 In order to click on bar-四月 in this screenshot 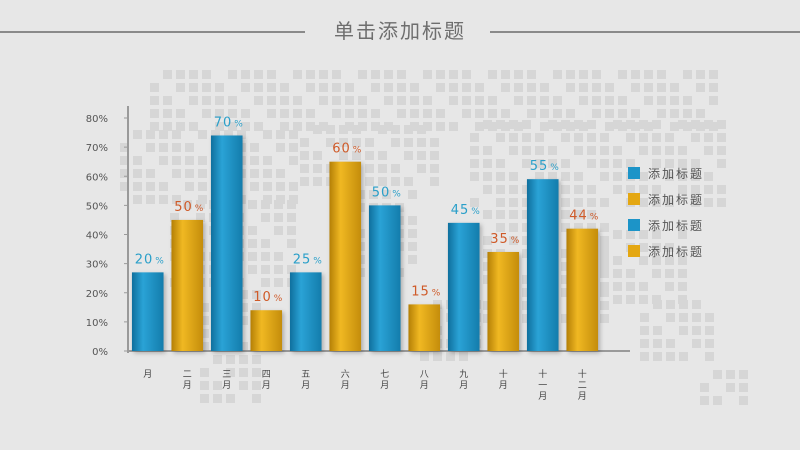, I will do `click(266, 330)`.